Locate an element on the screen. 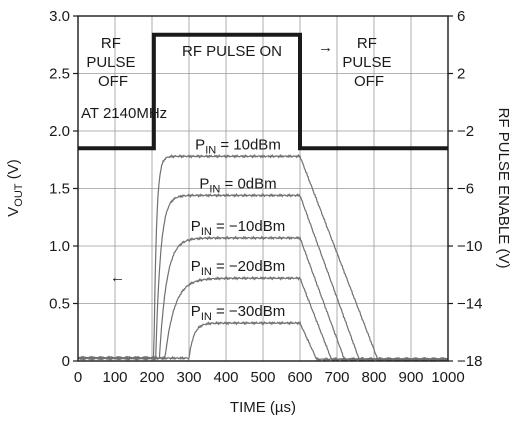 This screenshot has width=510, height=423. y-tick-label: 0 is located at coordinates (66, 361).